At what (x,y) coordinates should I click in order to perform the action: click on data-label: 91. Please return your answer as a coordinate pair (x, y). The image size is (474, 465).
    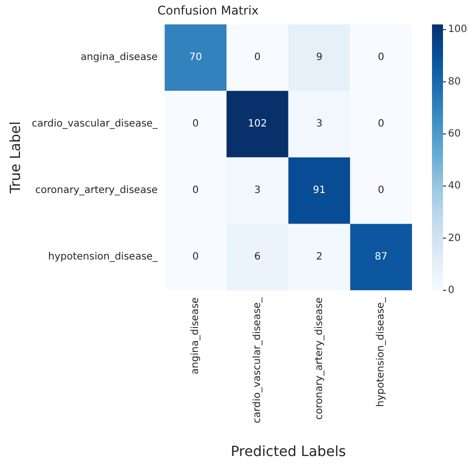
    Looking at the image, I should click on (319, 190).